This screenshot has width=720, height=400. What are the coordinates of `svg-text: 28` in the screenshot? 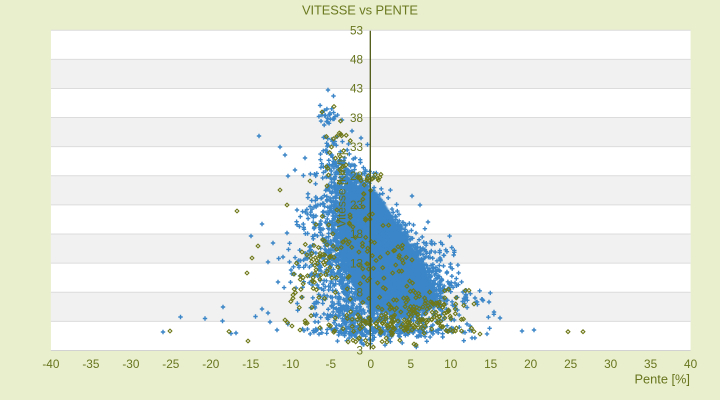 It's located at (356, 176).